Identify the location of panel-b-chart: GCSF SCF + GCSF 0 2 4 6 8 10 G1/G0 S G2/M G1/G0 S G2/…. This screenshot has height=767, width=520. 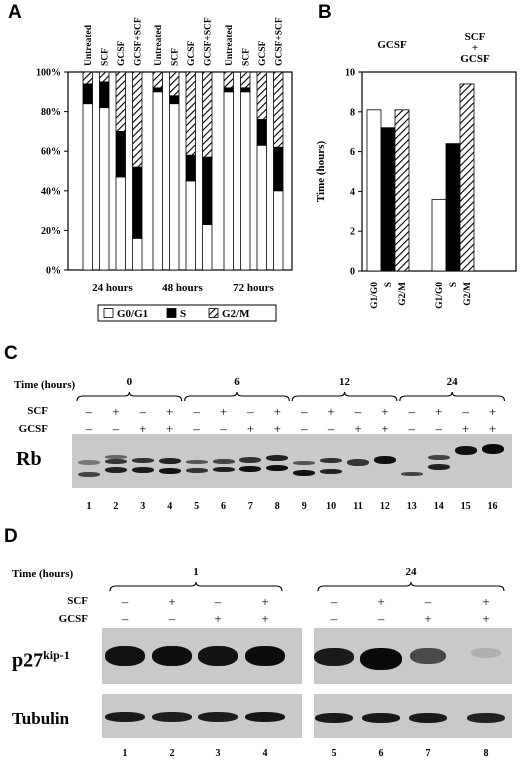
(416, 170).